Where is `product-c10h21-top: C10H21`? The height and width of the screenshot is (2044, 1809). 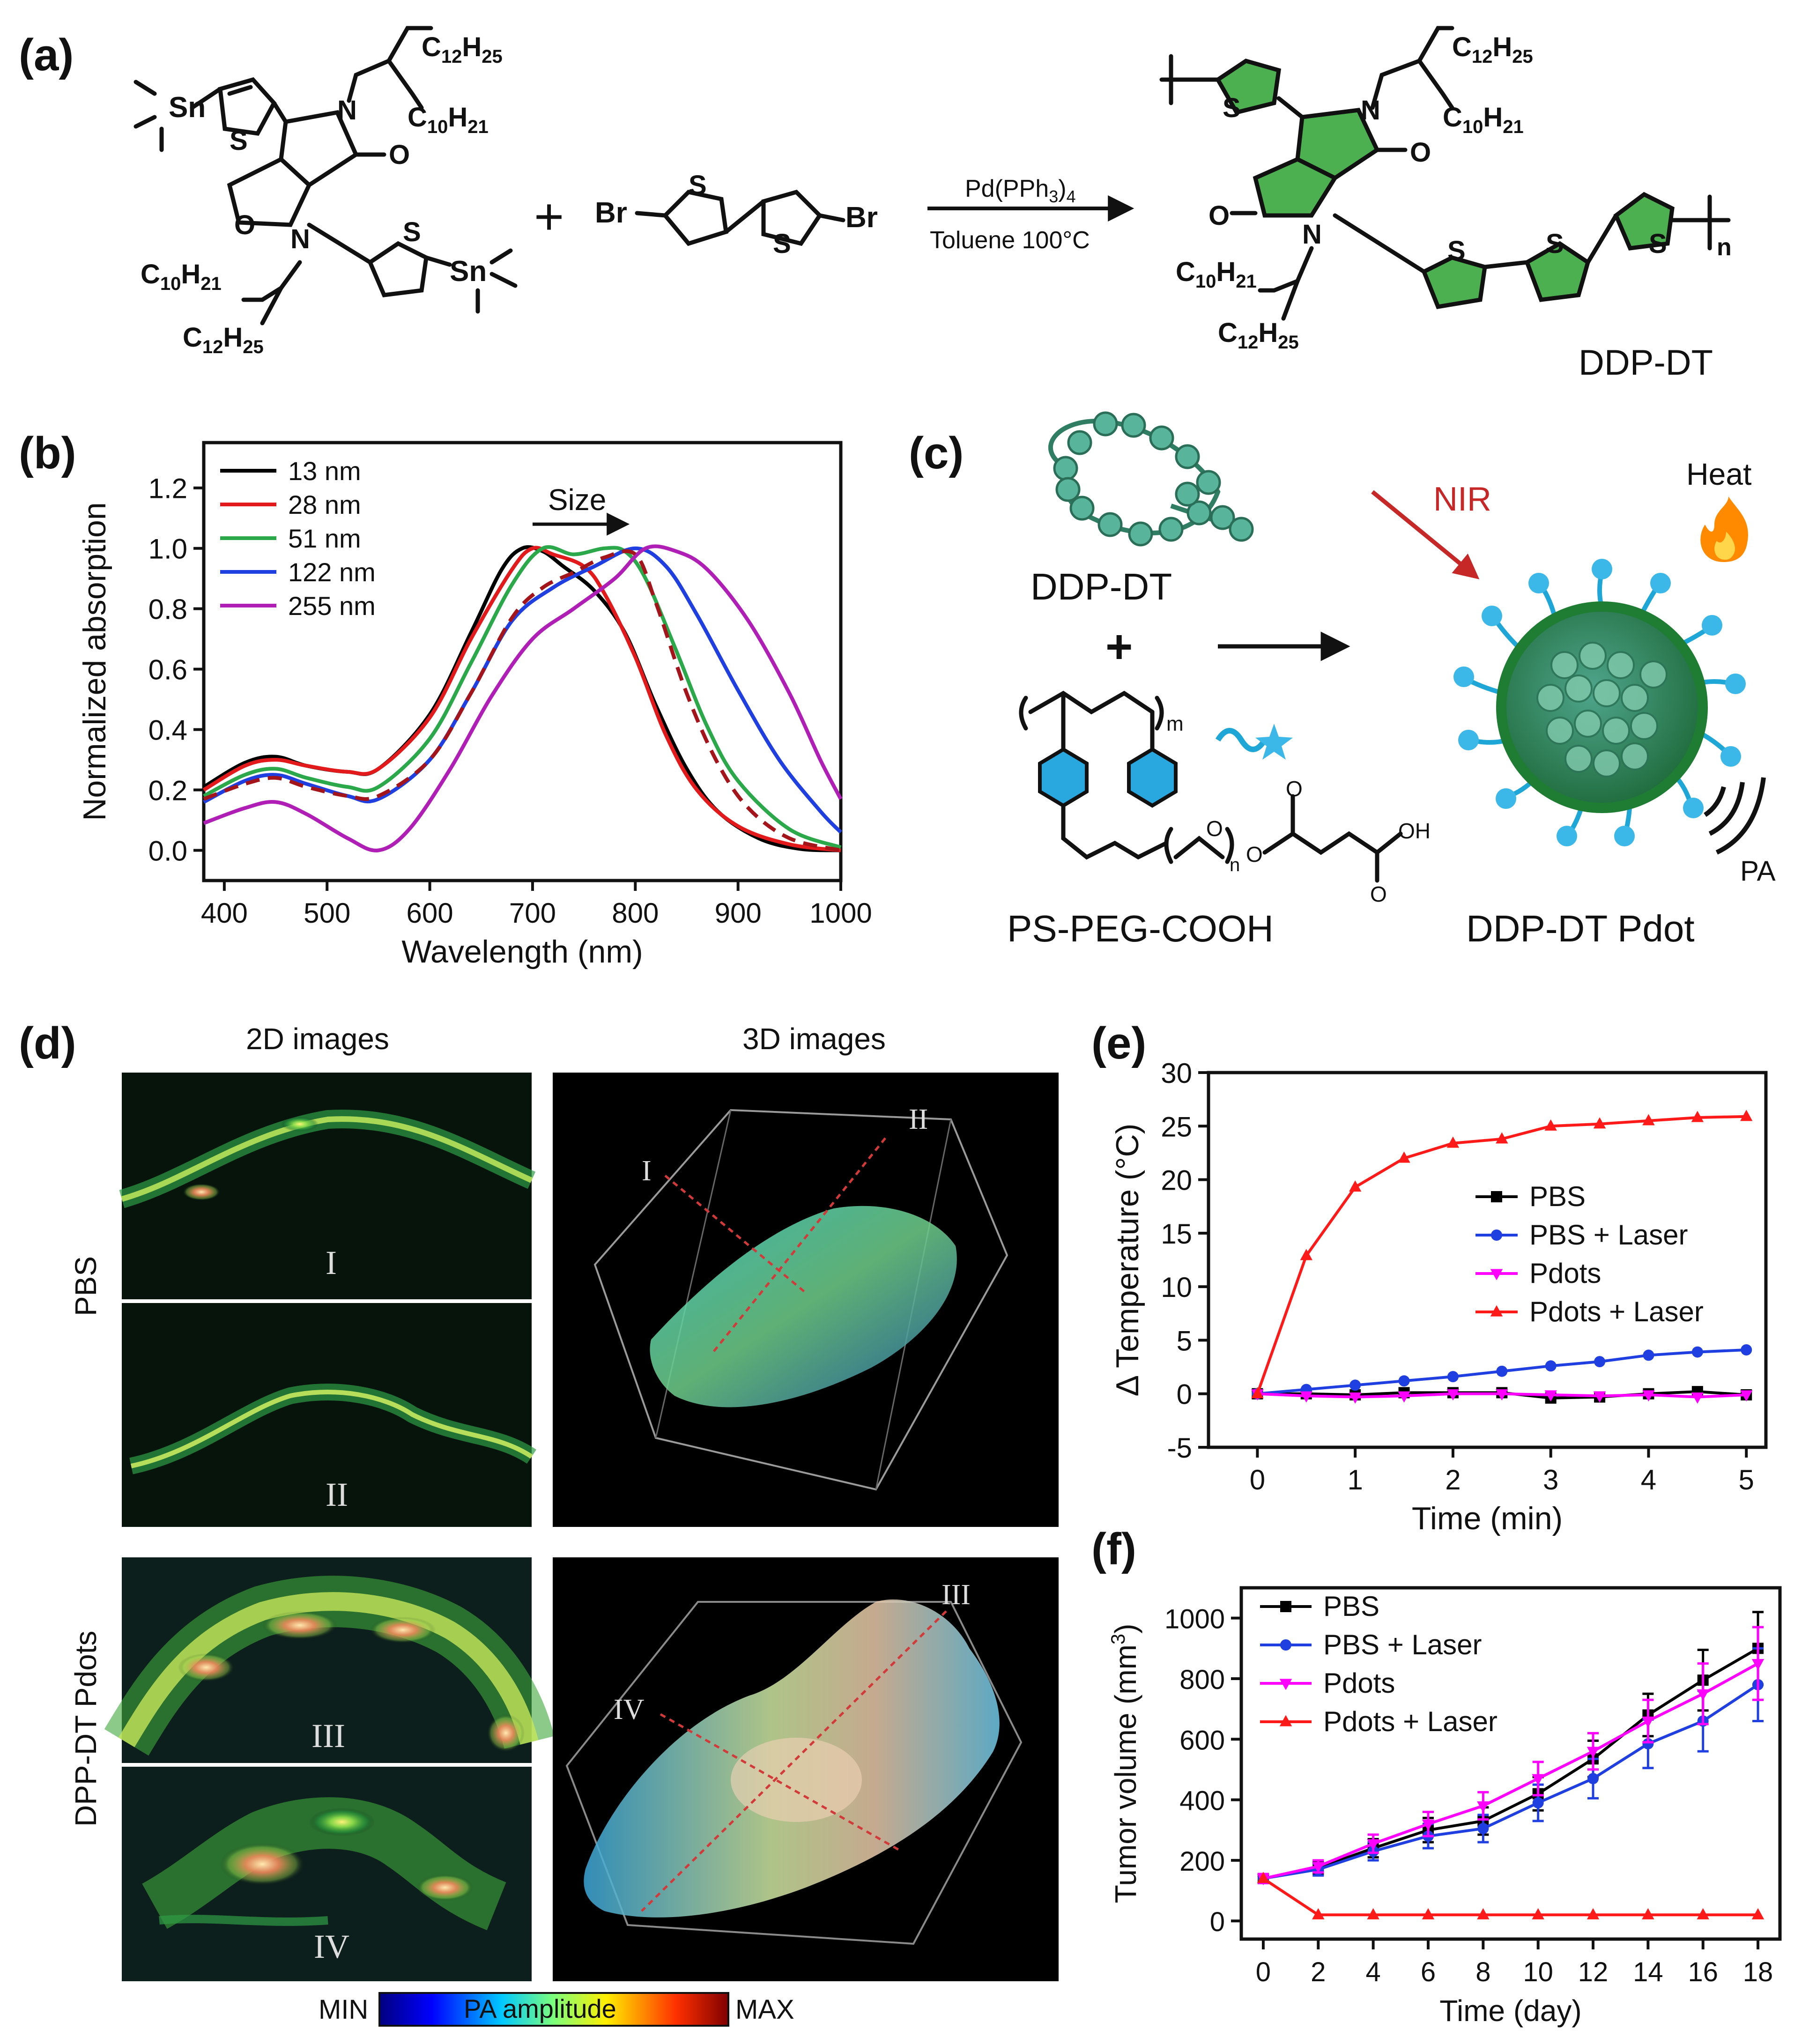
product-c10h21-top: C10H21 is located at coordinates (1483, 120).